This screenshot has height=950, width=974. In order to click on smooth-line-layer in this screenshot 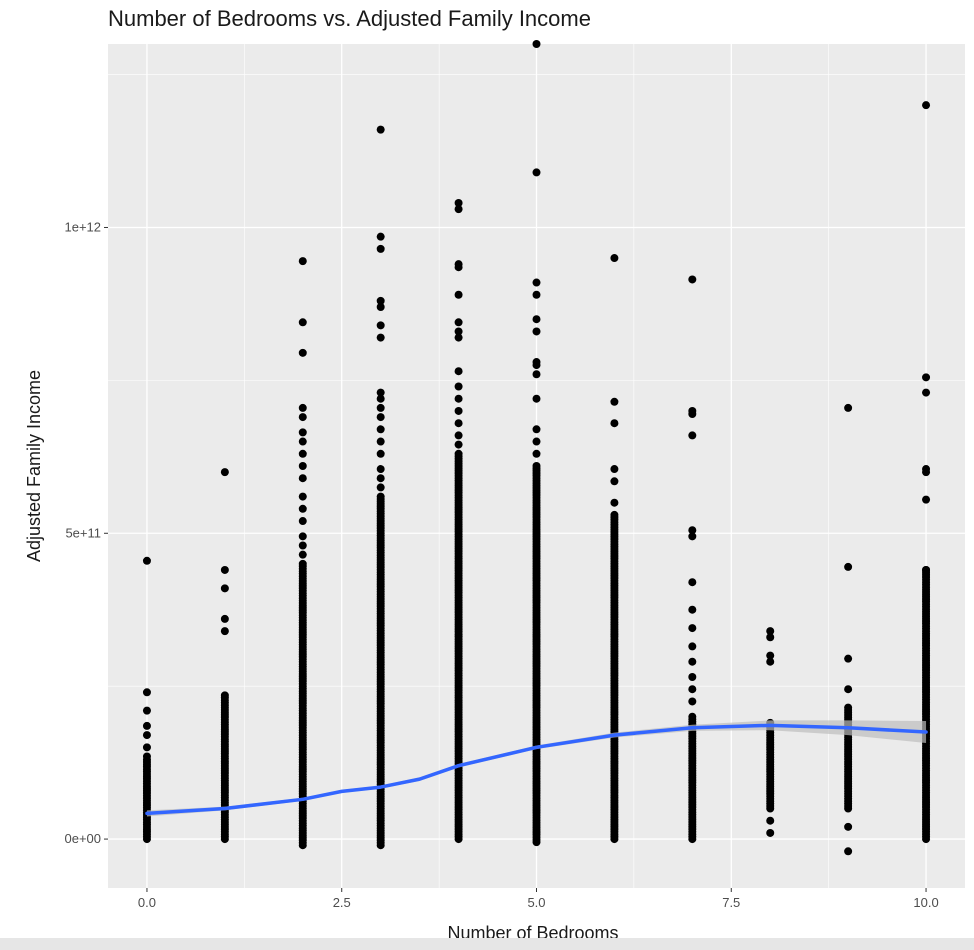, I will do `click(536, 769)`.